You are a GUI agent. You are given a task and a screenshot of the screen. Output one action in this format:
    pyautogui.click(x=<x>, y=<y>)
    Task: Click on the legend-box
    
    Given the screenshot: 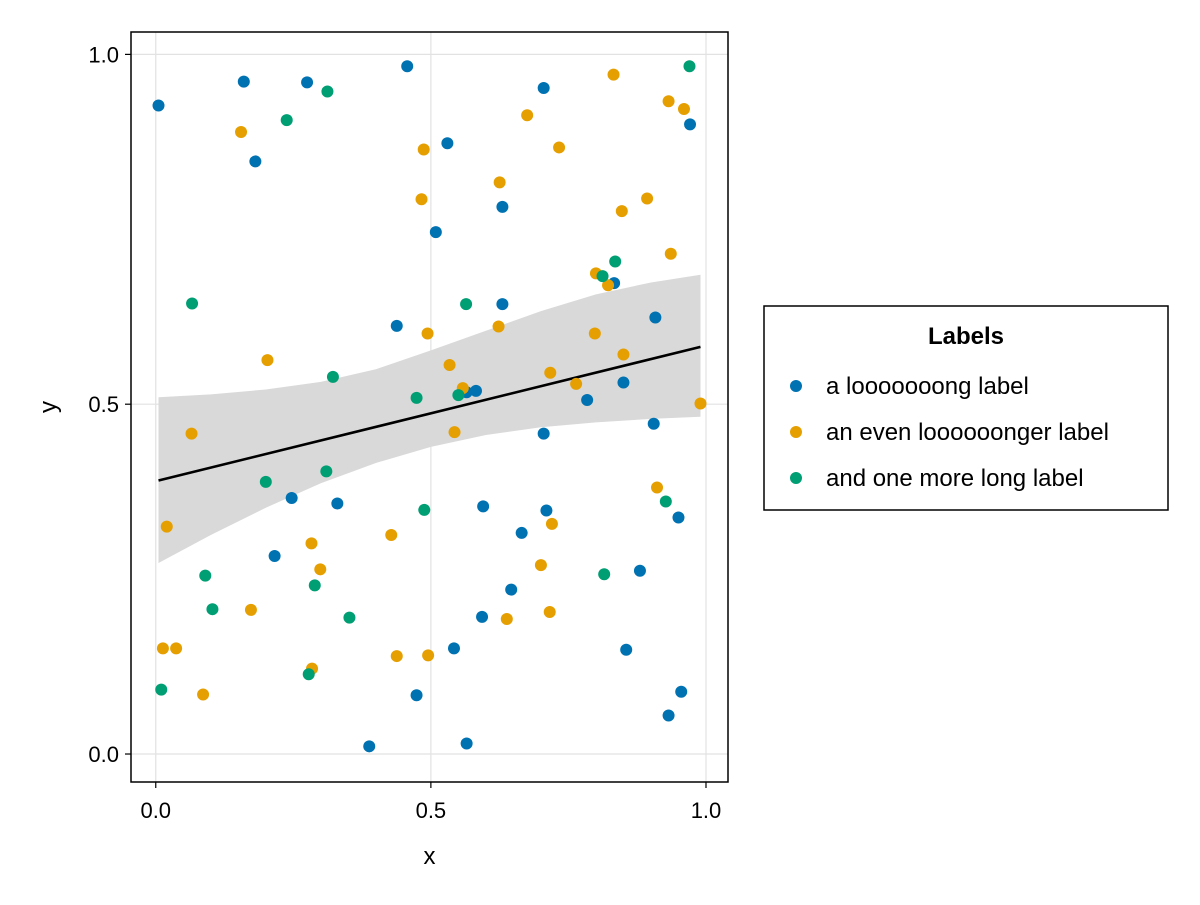 What is the action you would take?
    pyautogui.click(x=966, y=408)
    